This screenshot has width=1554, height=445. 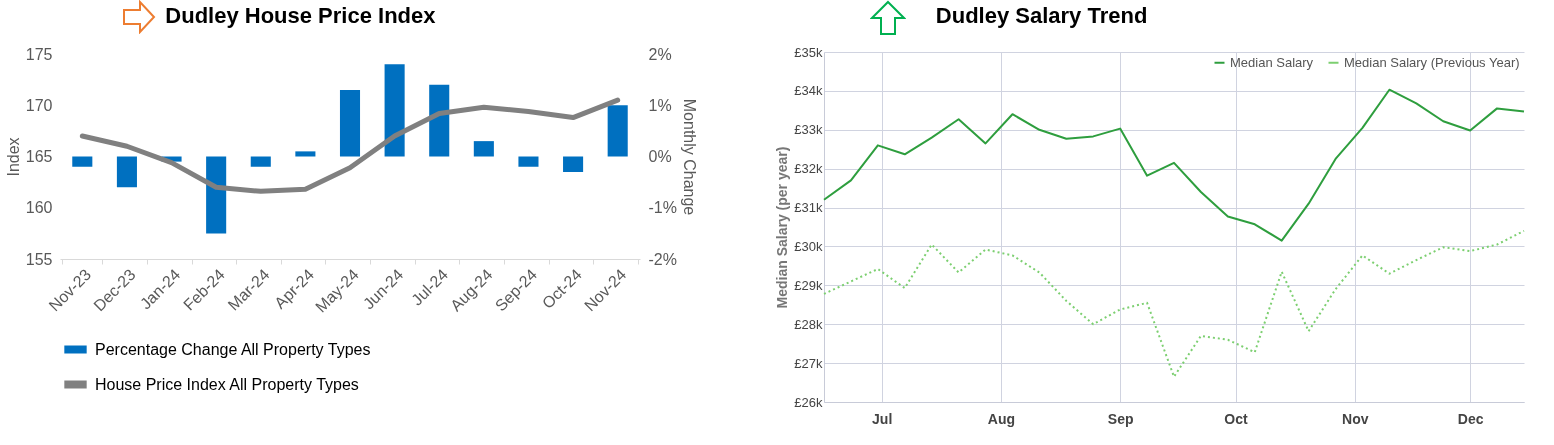 What do you see at coordinates (808, 324) in the screenshot?
I see `y-tick-label: £28k` at bounding box center [808, 324].